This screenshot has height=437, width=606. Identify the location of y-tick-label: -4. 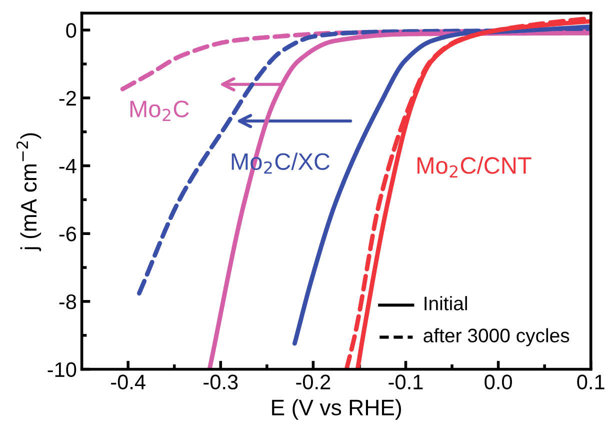
(67, 166).